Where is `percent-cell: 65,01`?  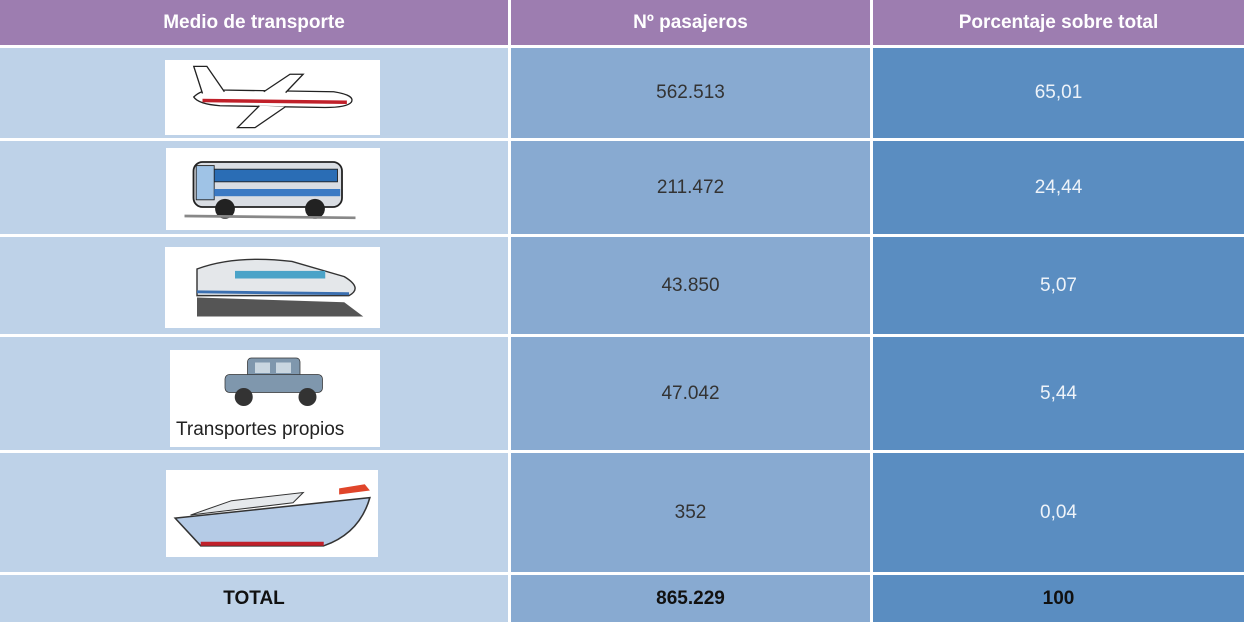
percent-cell: 65,01 is located at coordinates (1058, 93).